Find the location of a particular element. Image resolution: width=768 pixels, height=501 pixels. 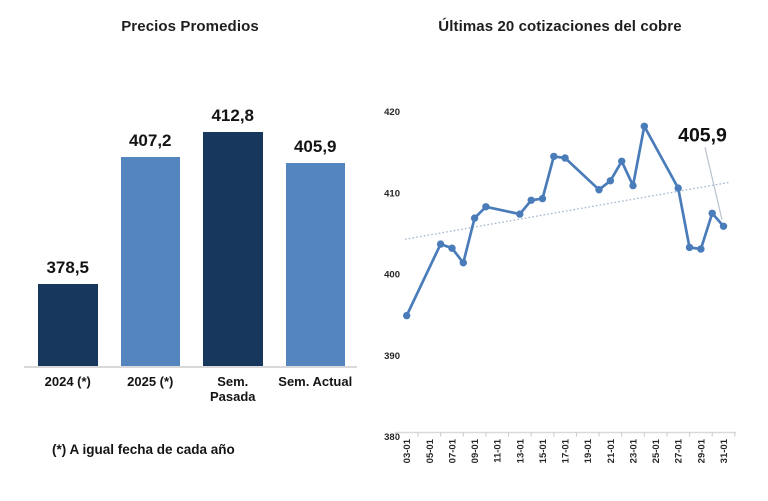

x-axis-label: 15-01 is located at coordinates (543, 450).